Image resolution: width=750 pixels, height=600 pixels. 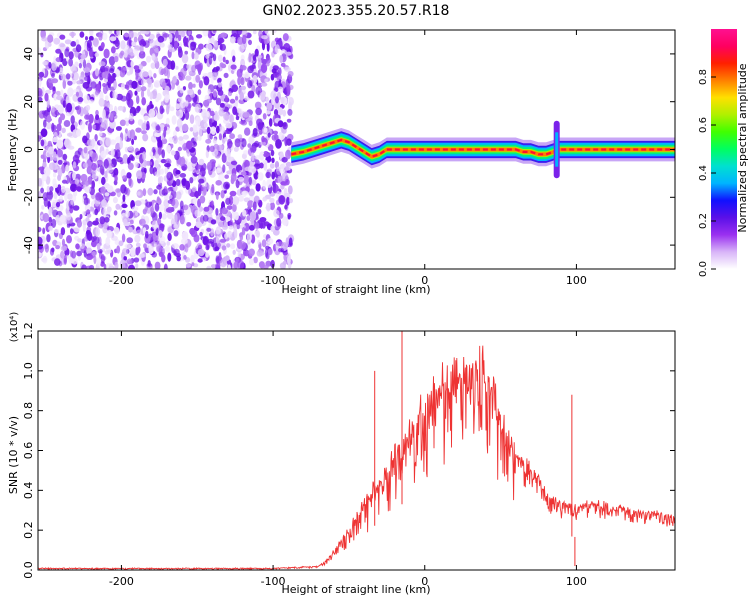 I want to click on y-tick-label: 0, so click(x=28, y=149).